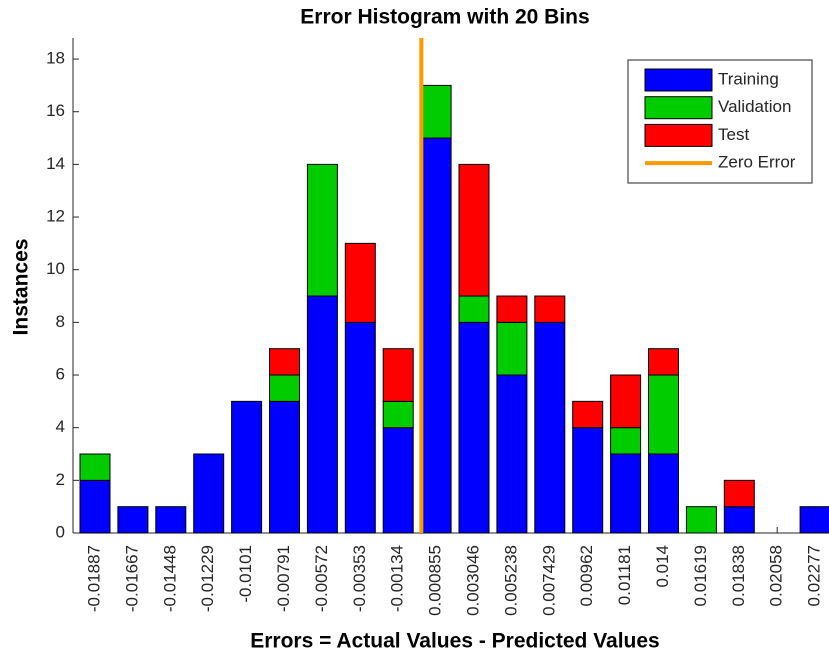 The width and height of the screenshot is (829, 657). Describe the element at coordinates (55, 110) in the screenshot. I see `y-tick-label: 16` at that location.